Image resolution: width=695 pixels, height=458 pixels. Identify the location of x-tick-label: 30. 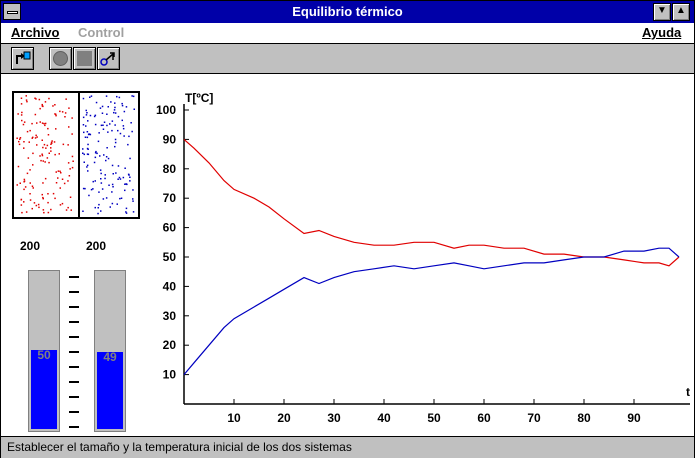
(334, 418).